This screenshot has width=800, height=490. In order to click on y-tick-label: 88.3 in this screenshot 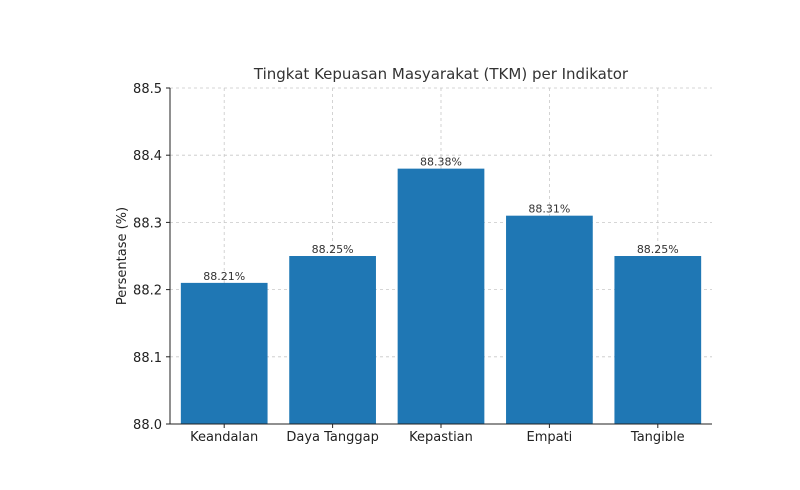, I will do `click(147, 223)`.